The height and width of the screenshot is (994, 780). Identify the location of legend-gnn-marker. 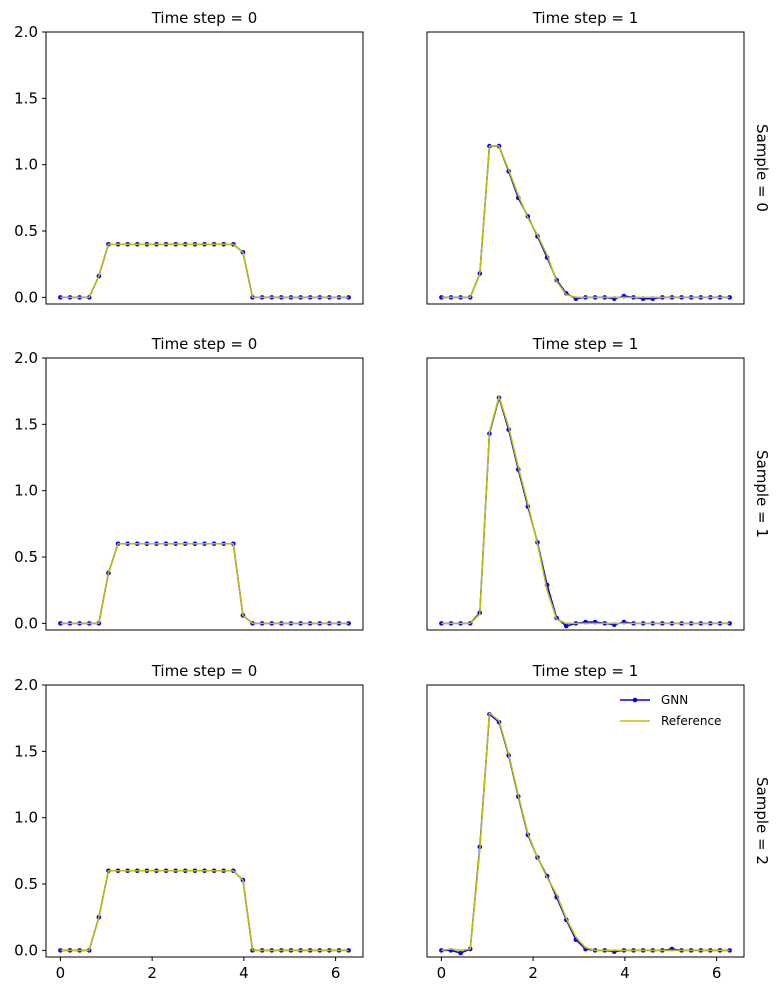
(635, 700).